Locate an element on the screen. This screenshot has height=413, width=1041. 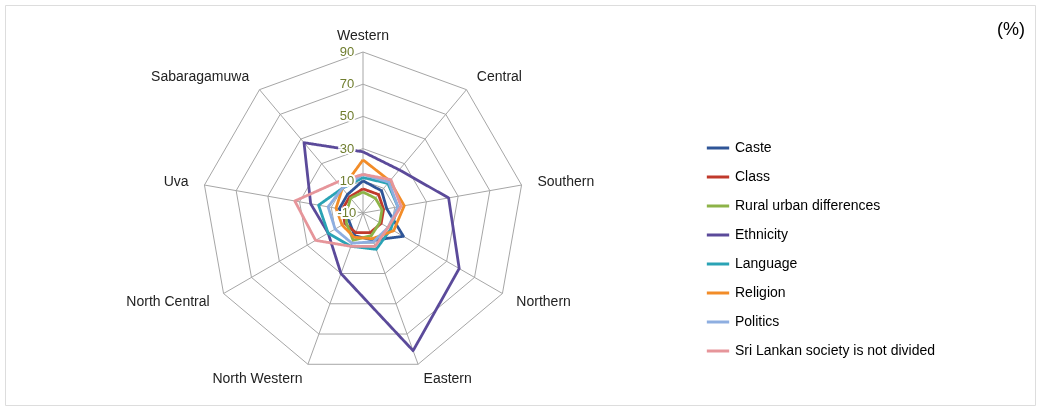
spoke-label: North Central is located at coordinates (168, 300).